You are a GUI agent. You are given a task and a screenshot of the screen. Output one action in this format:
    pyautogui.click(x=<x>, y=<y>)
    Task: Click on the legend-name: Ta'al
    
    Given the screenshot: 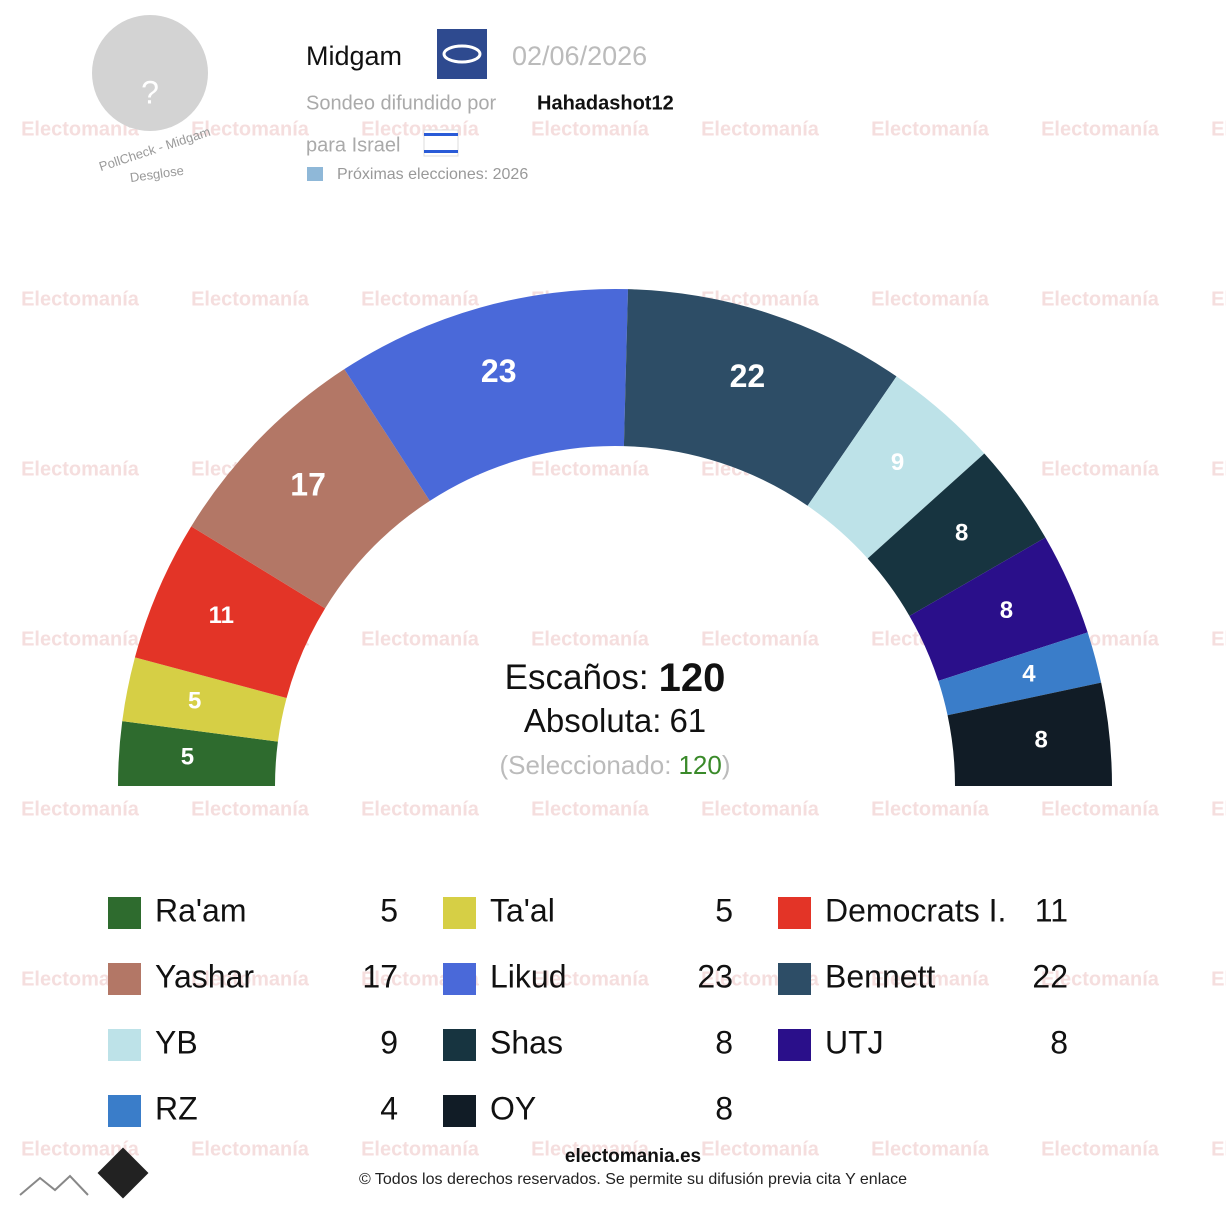 What is the action you would take?
    pyautogui.click(x=522, y=910)
    